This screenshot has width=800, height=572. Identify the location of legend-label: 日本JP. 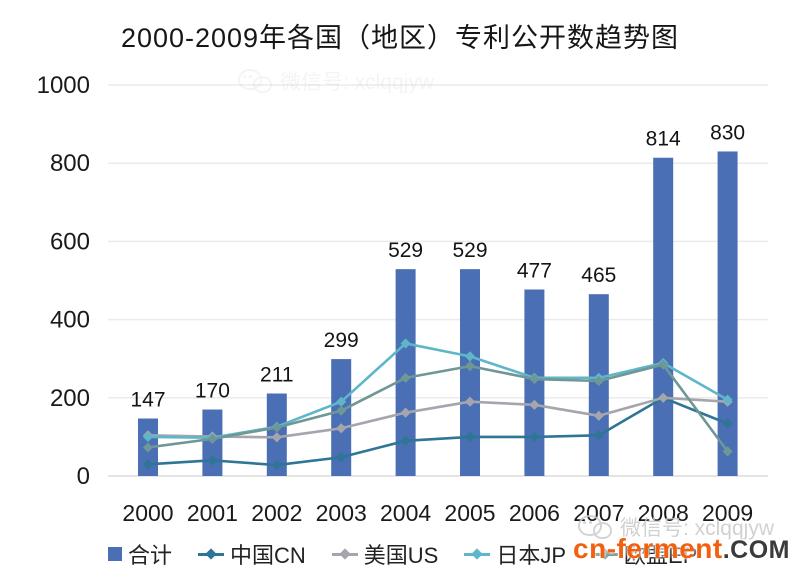
(531, 555).